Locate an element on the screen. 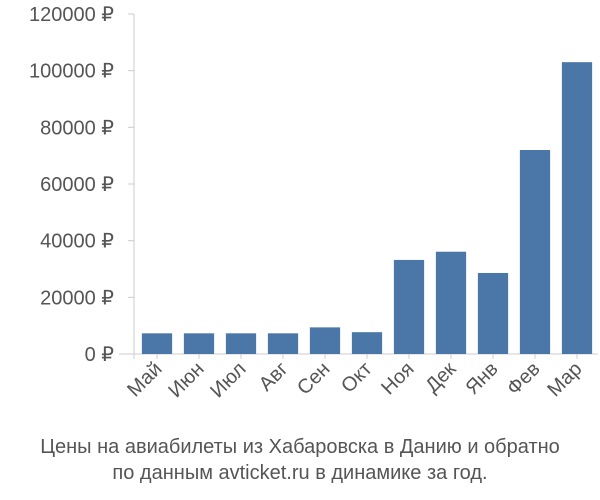 Image resolution: width=600 pixels, height=500 pixels. y-tick-label: 120000 ₽ is located at coordinates (71, 15).